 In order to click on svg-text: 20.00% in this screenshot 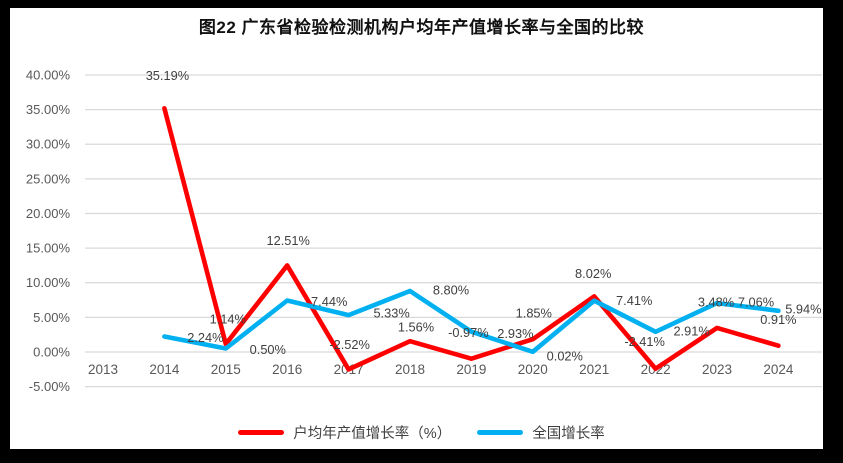, I will do `click(48, 213)`.